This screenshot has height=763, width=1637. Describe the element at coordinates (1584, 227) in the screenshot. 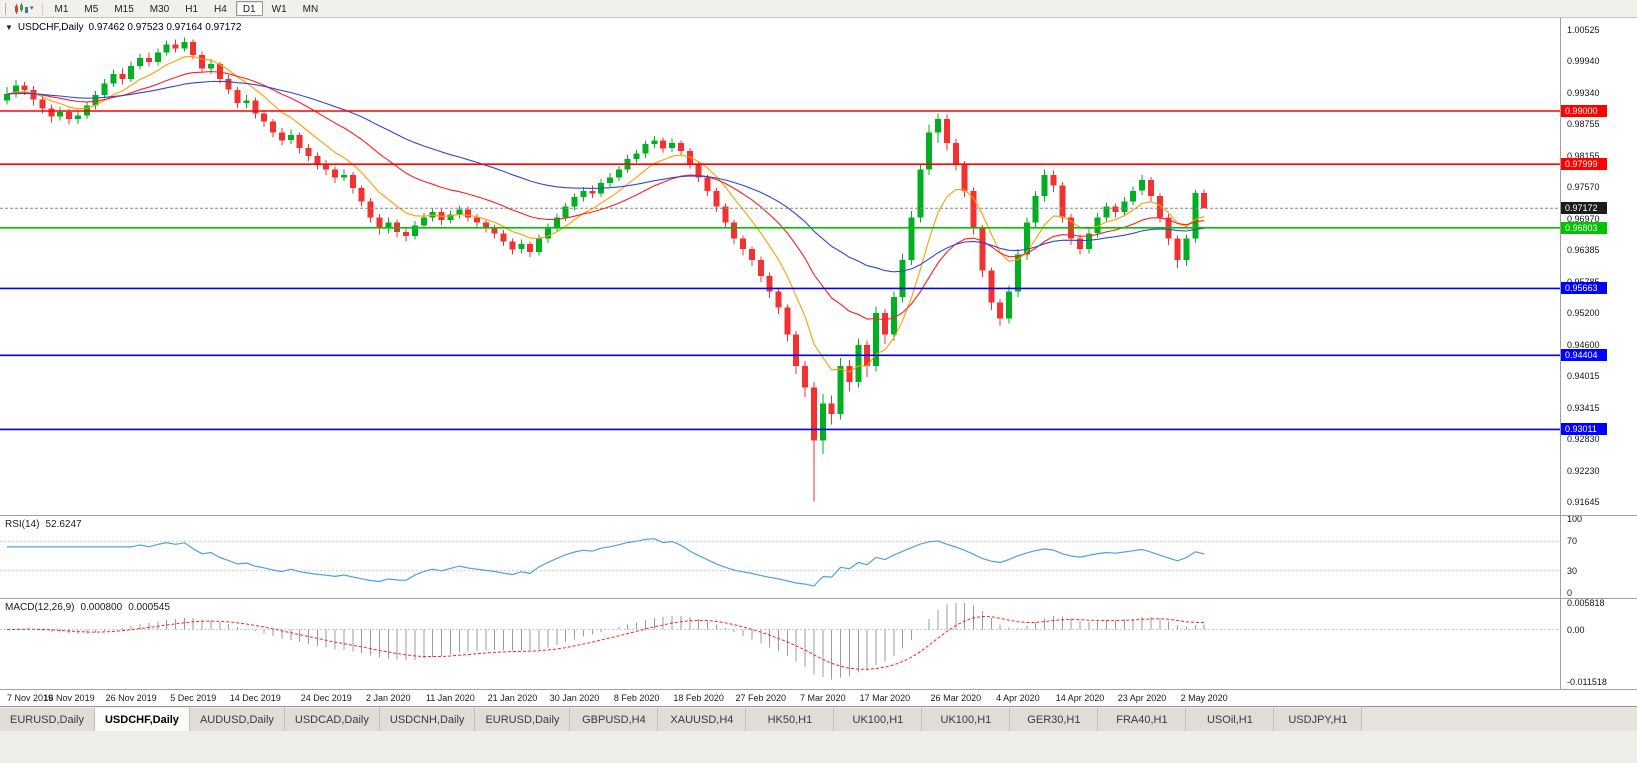

I see `hline-price-label: 0.96803` at that location.